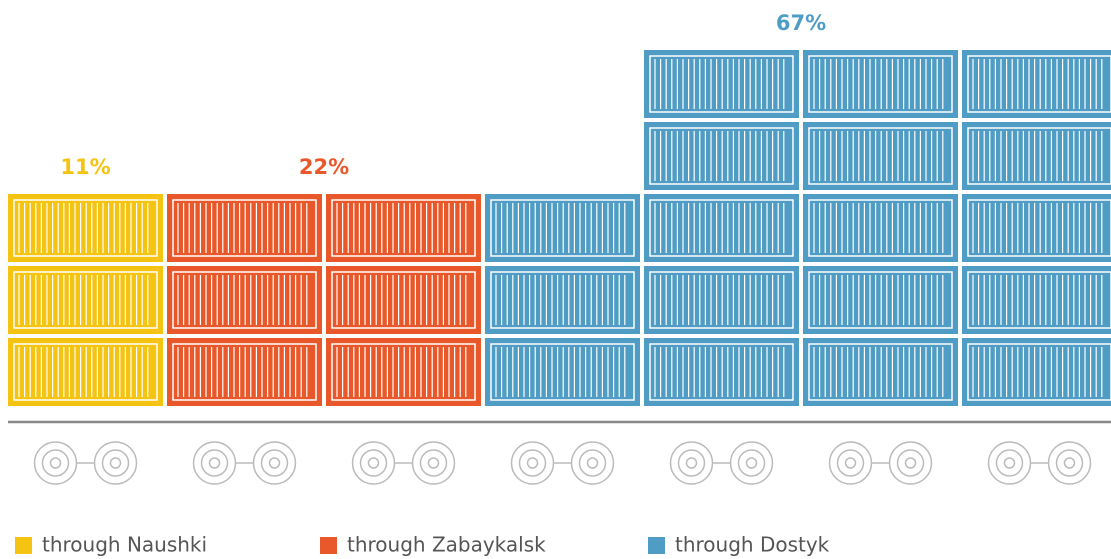 The width and height of the screenshot is (1111, 559). What do you see at coordinates (752, 545) in the screenshot?
I see `legend-label: through Dostyk` at bounding box center [752, 545].